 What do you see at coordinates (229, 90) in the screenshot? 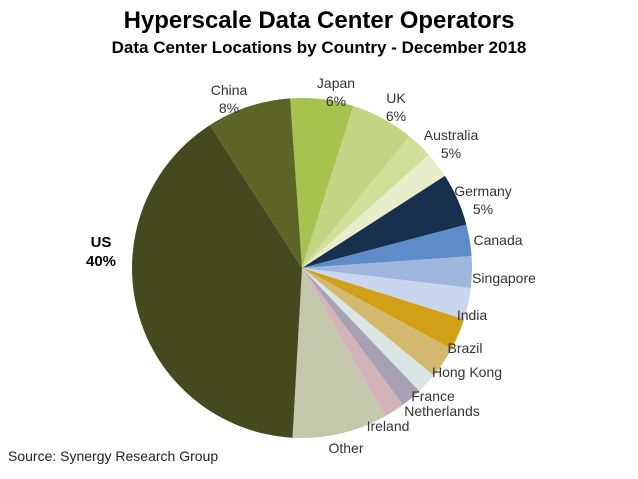
I see `slice-label-name: China` at bounding box center [229, 90].